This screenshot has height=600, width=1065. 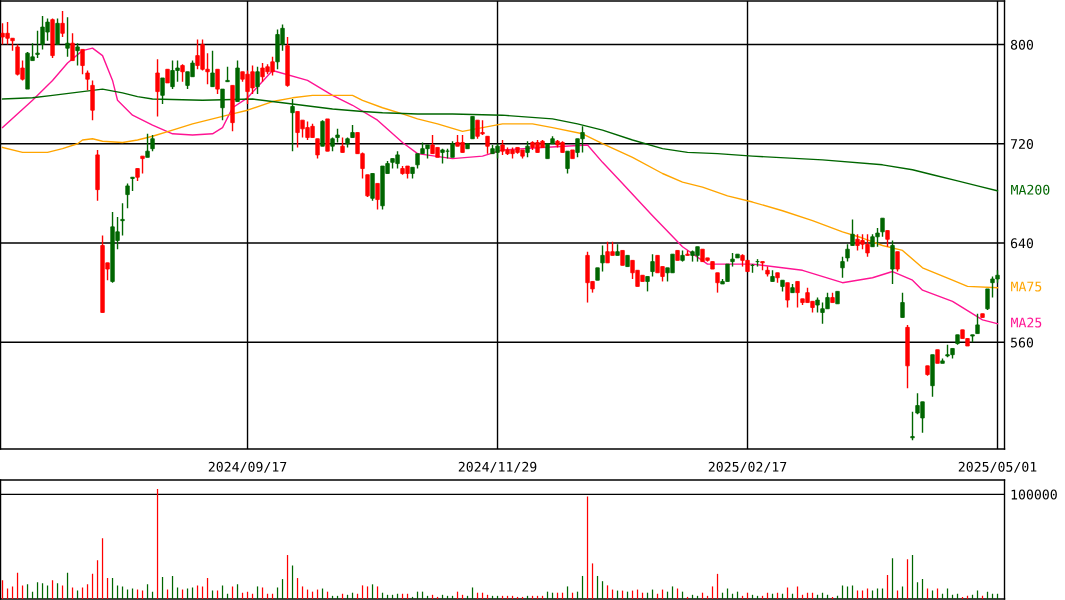 I want to click on x-tick-label: 2024/11/29, so click(x=497, y=467).